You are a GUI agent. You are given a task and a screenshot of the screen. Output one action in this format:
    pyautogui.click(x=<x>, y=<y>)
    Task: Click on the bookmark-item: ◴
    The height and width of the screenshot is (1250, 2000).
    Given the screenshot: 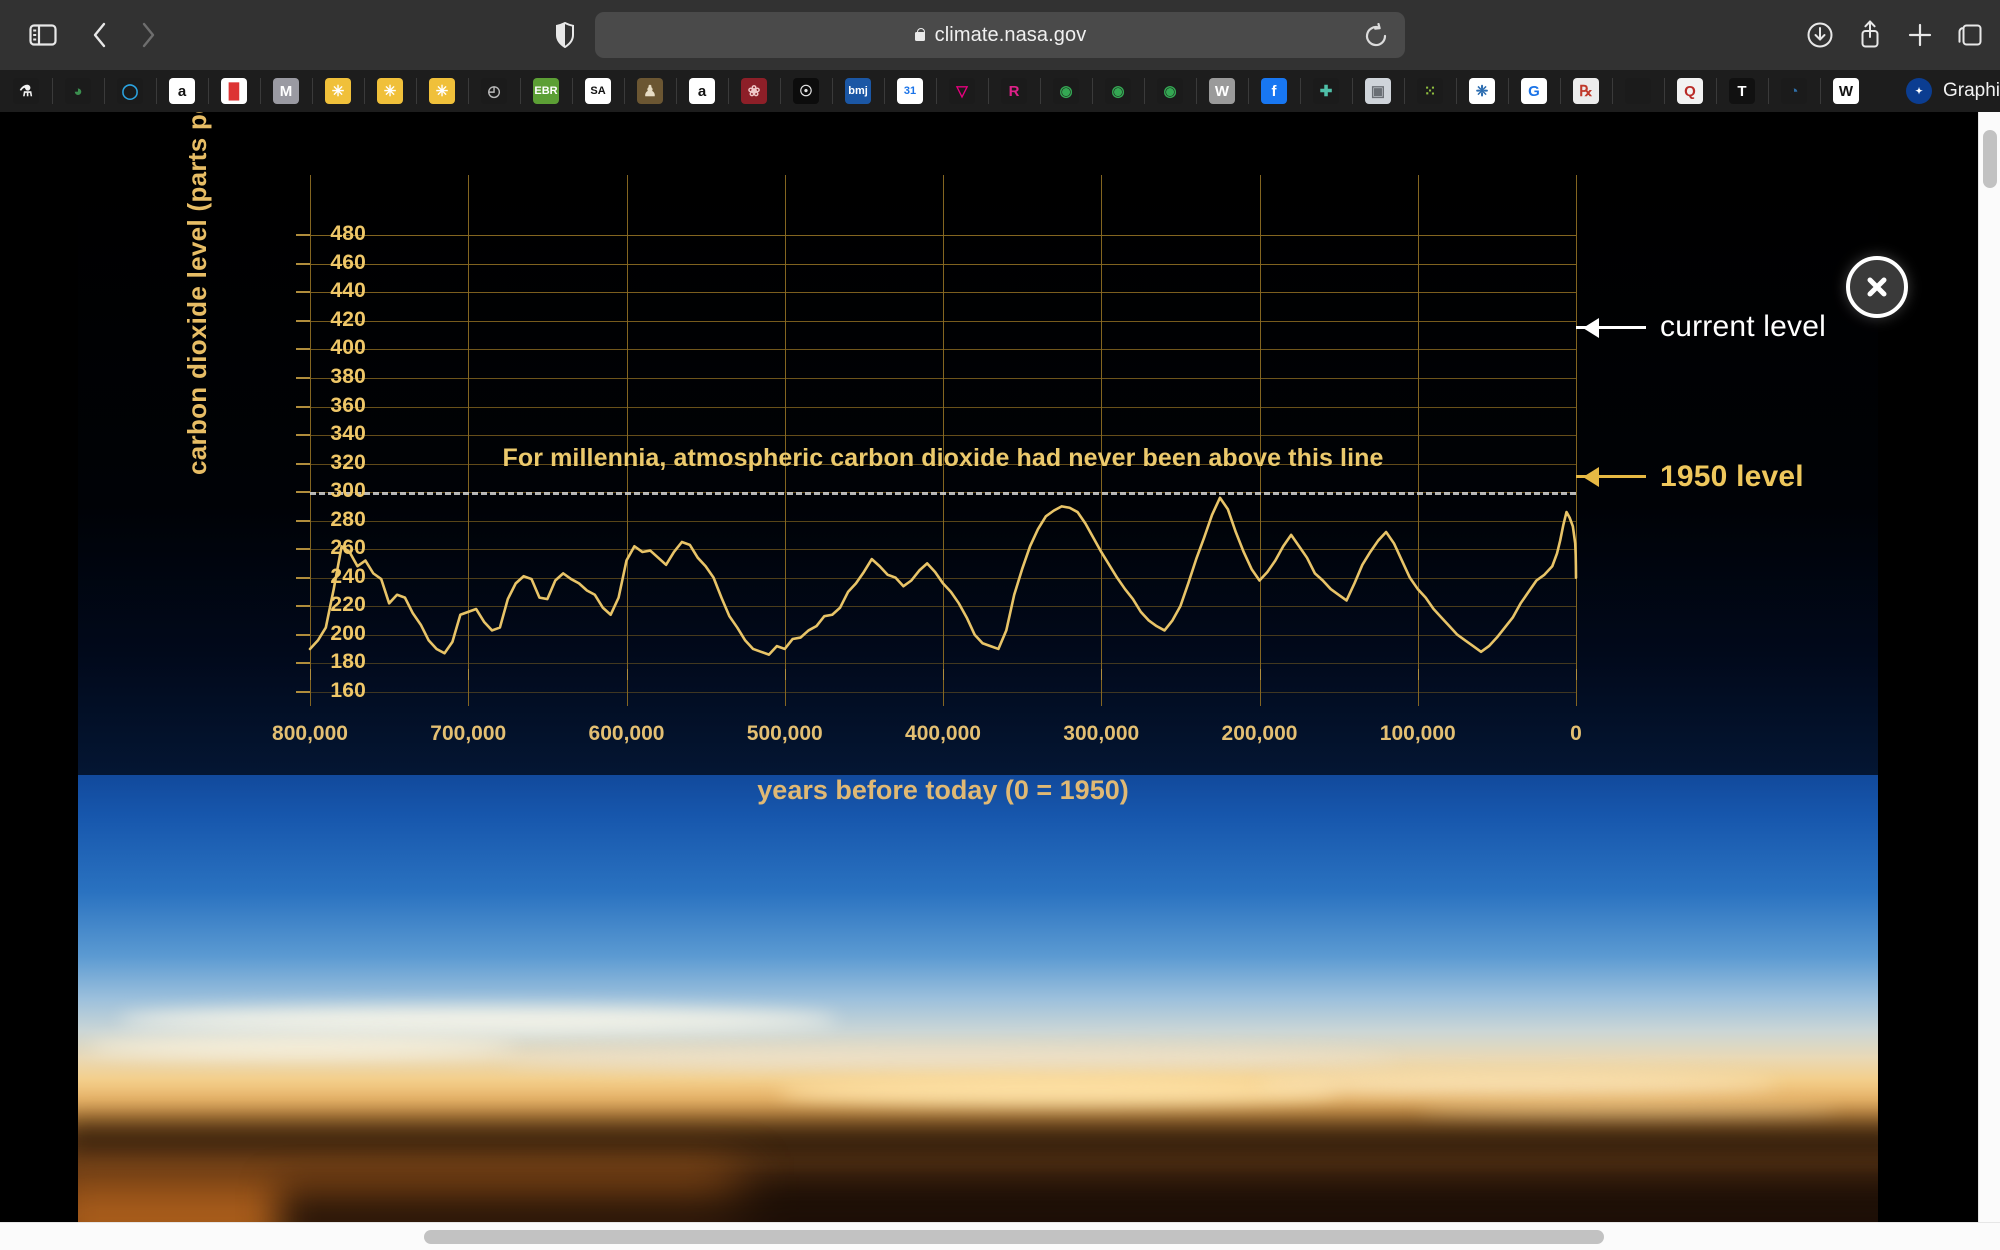 What is the action you would take?
    pyautogui.click(x=494, y=91)
    